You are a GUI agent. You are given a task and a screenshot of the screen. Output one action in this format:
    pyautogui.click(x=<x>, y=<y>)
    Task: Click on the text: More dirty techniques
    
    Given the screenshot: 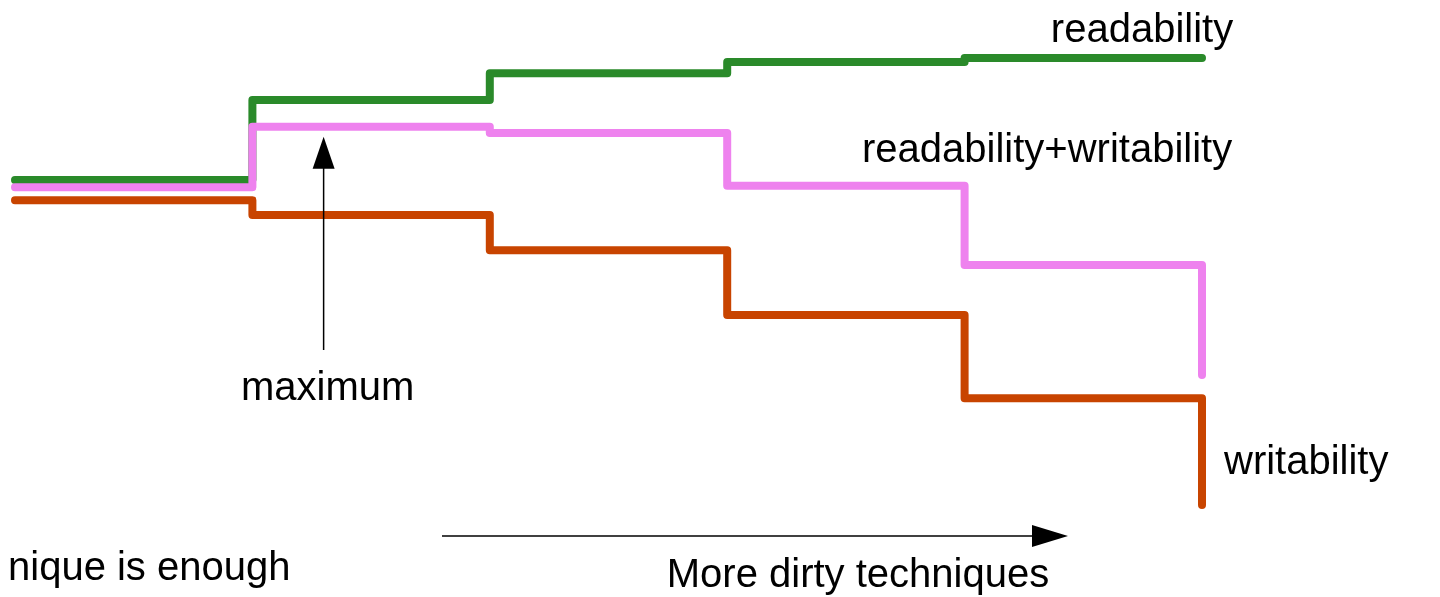 What is the action you would take?
    pyautogui.click(x=858, y=573)
    